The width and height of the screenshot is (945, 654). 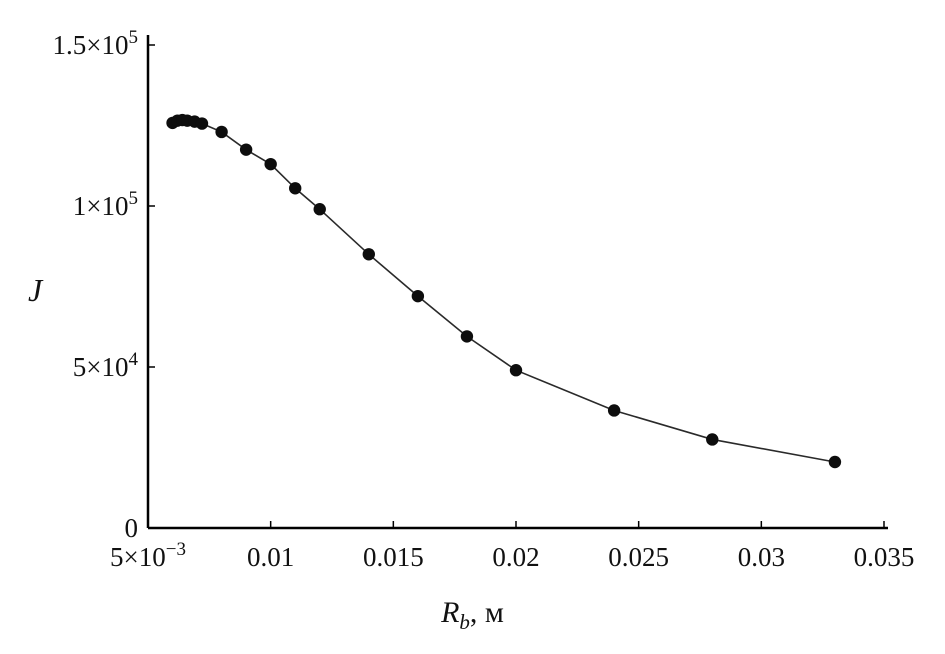 I want to click on y-tick-label: 5×10⁴, so click(x=106, y=365).